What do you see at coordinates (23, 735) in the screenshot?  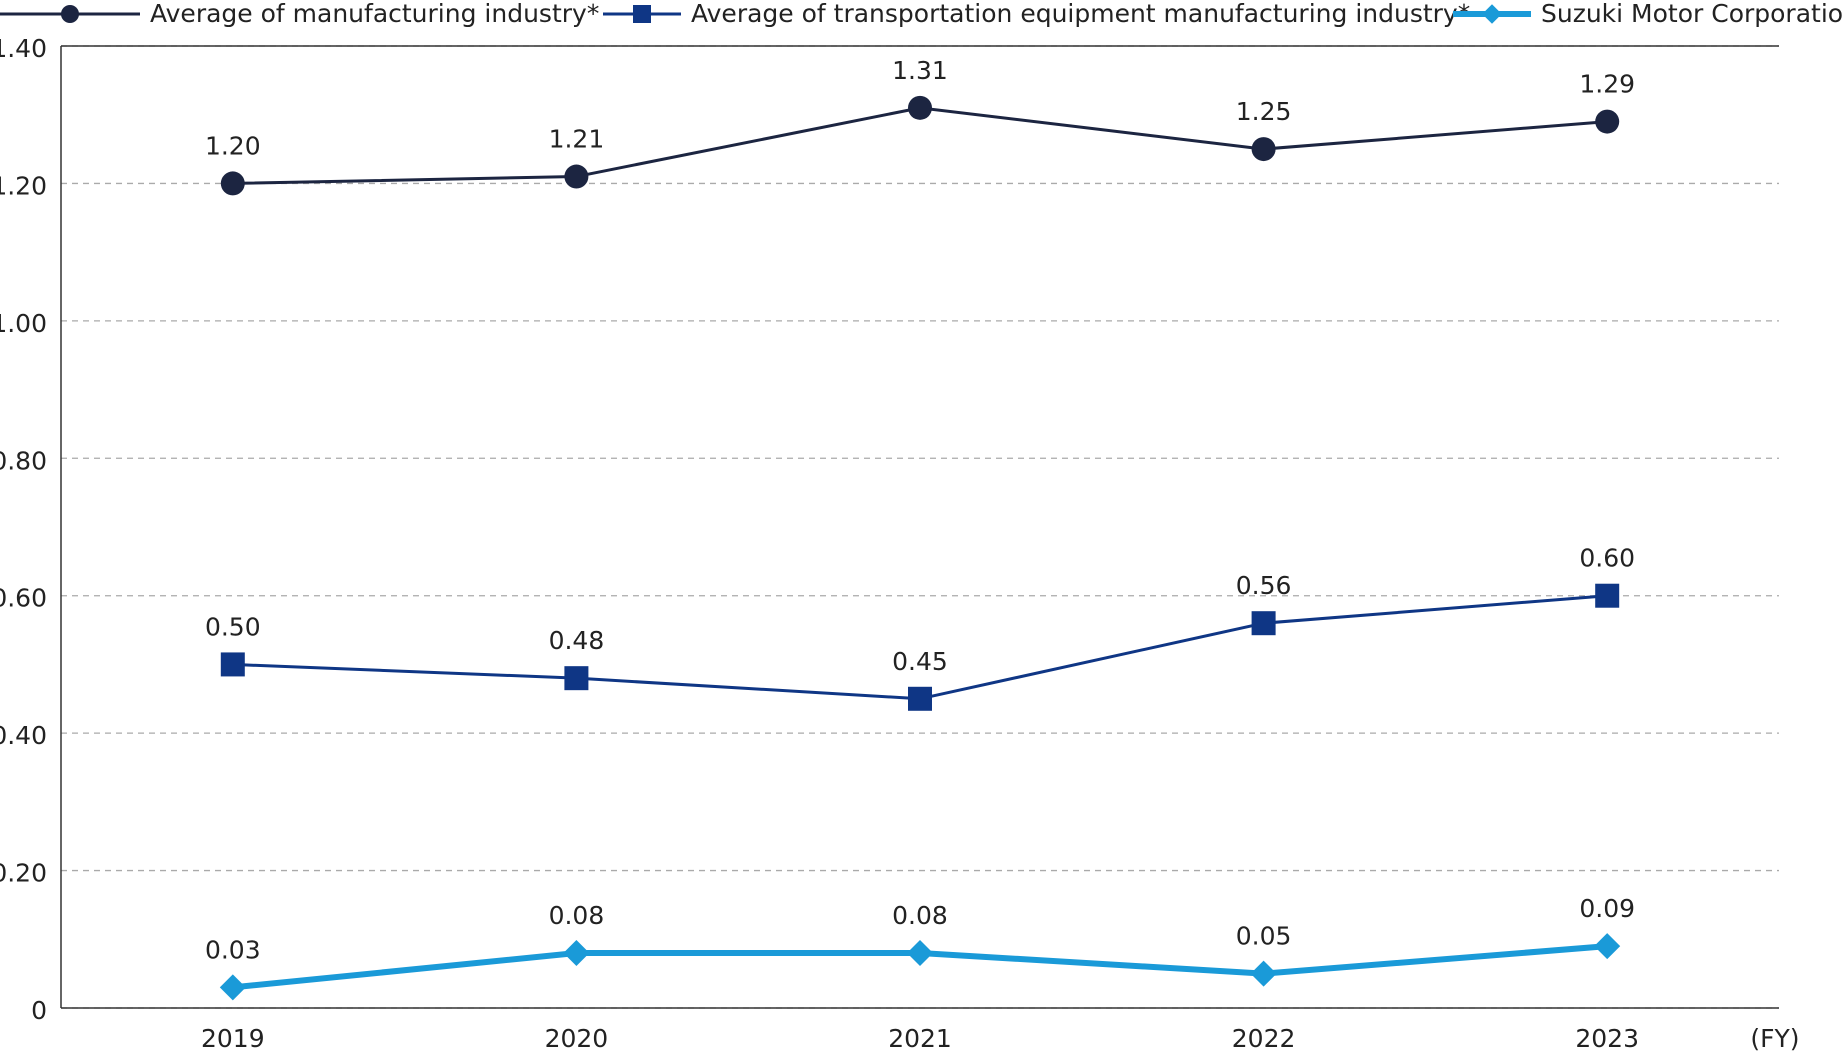 I see `y-tick-label: 0.40` at bounding box center [23, 735].